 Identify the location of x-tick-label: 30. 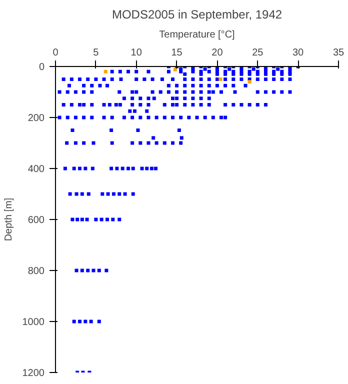
(298, 53).